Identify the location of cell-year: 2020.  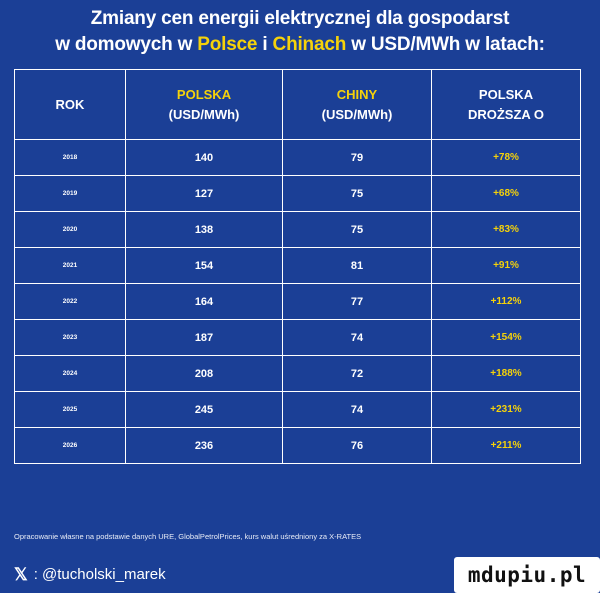
(70, 229).